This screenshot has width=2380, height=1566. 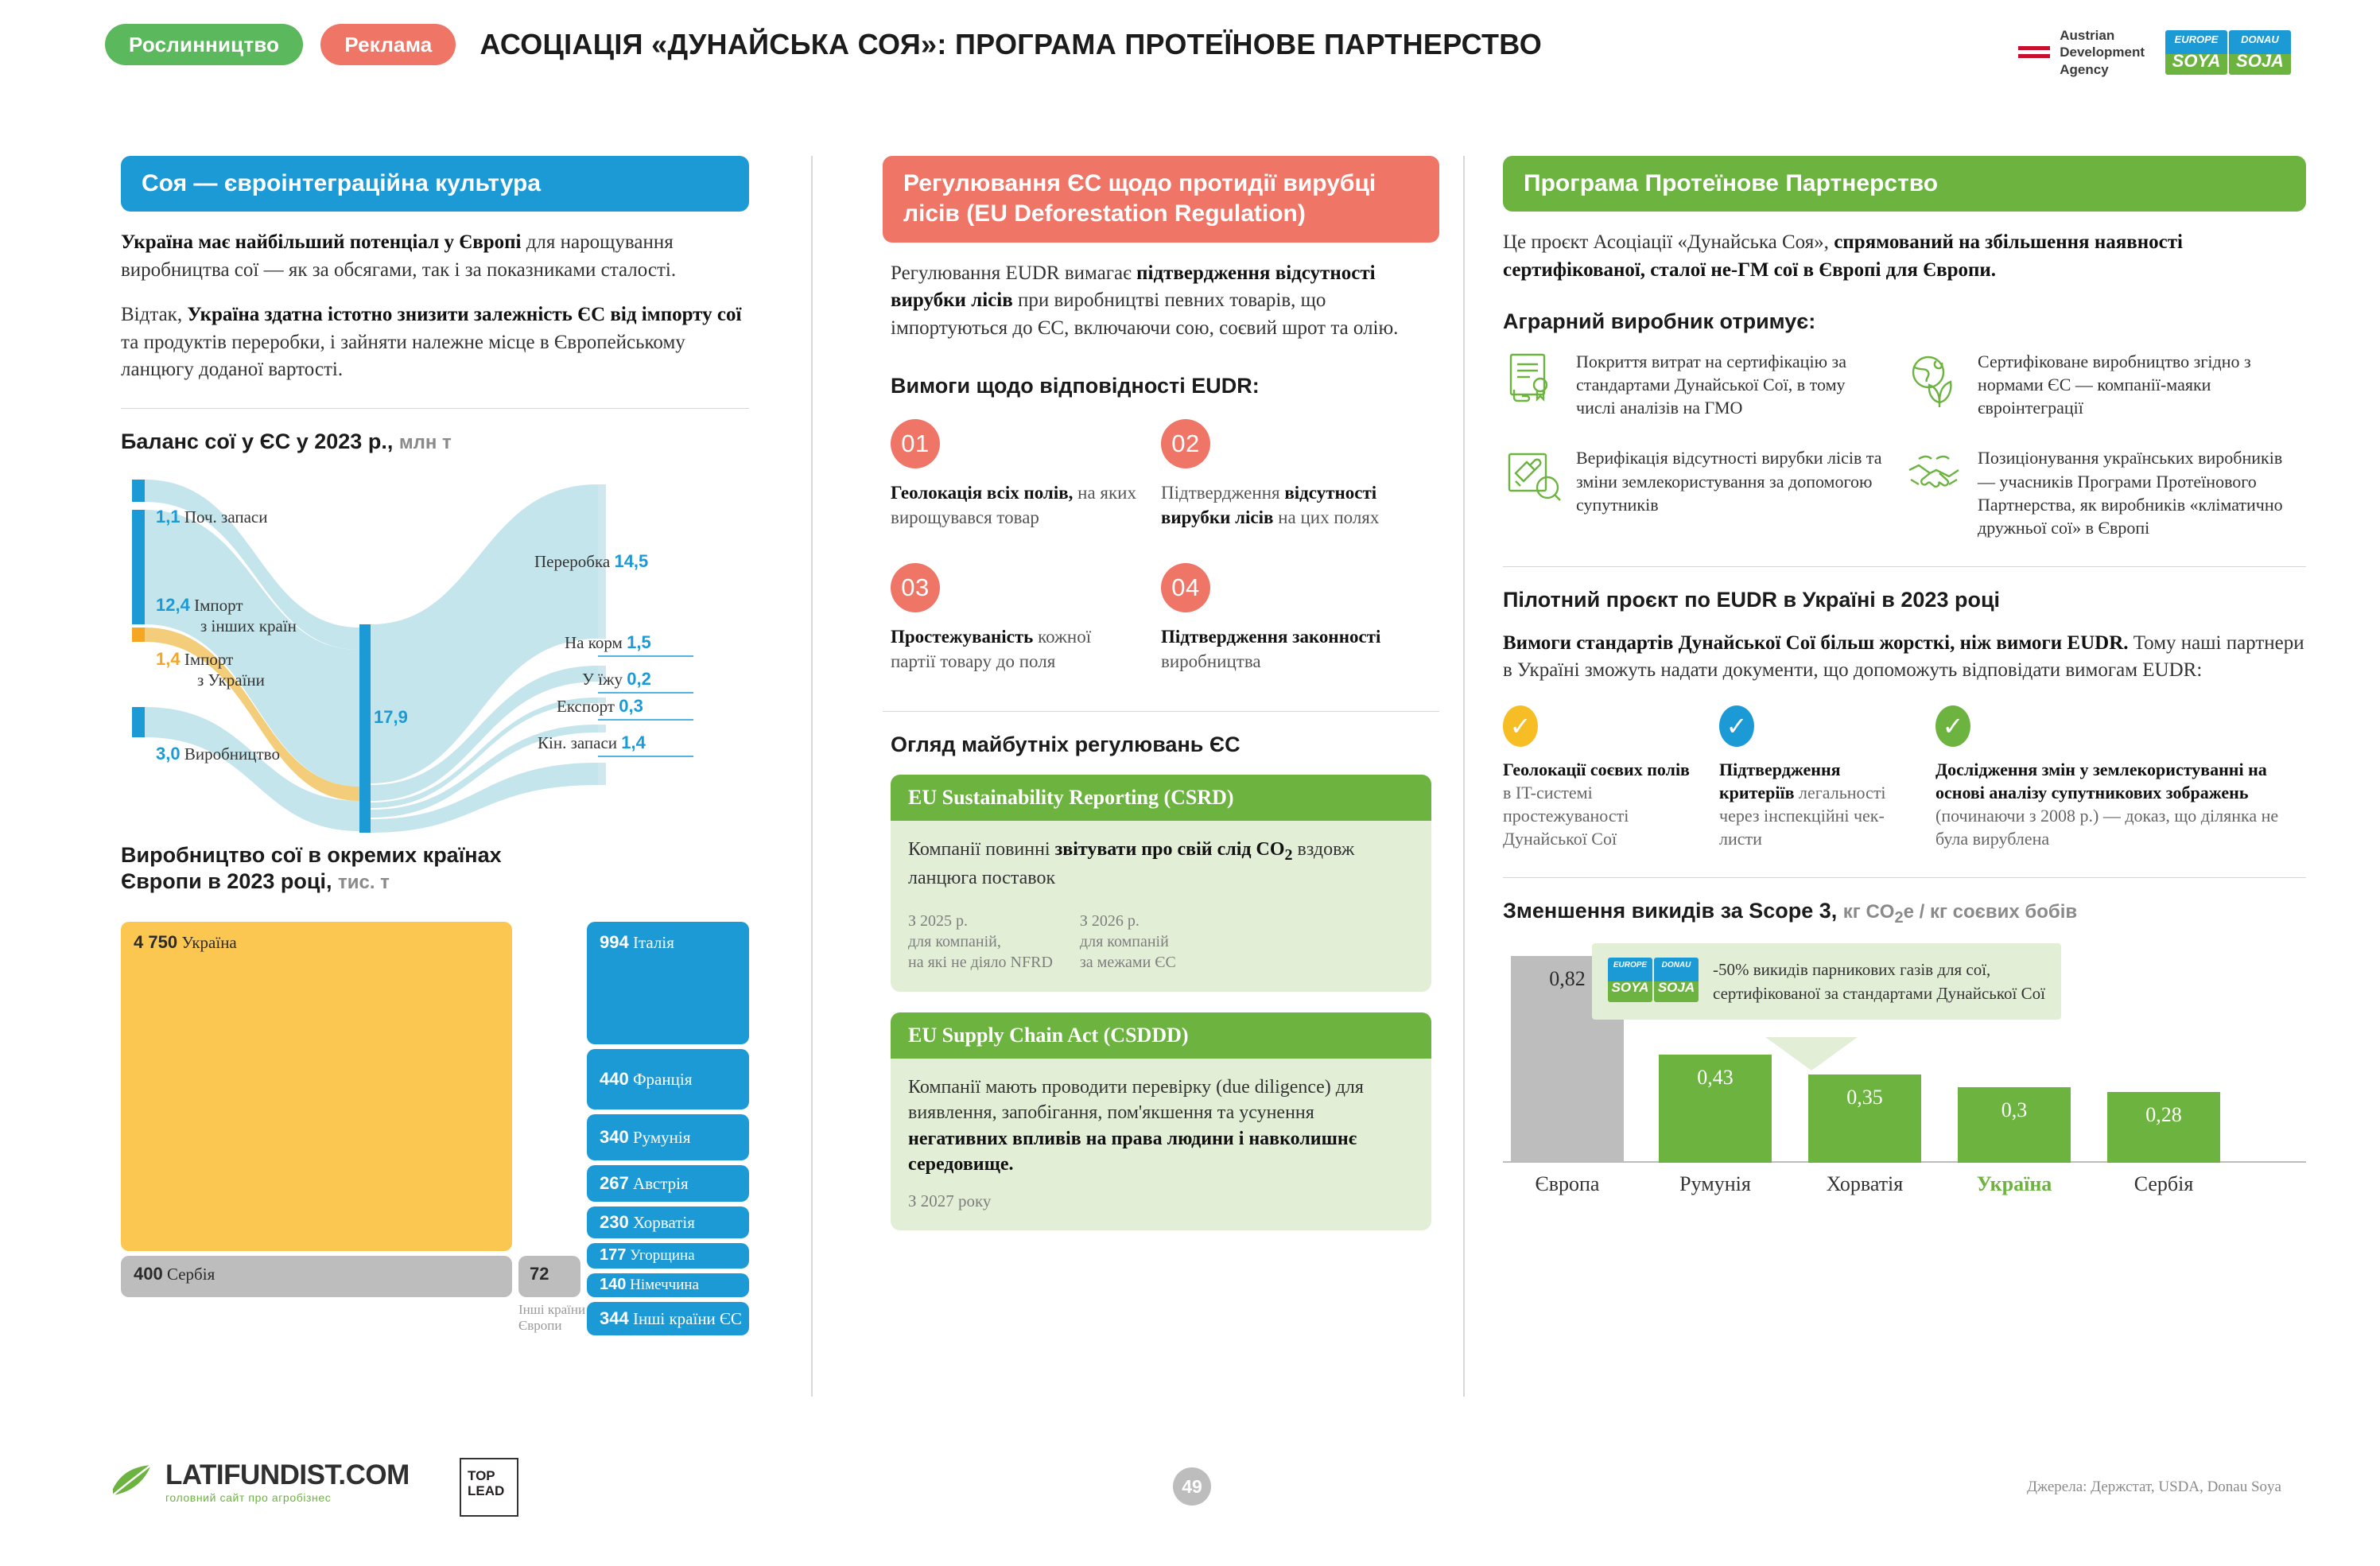 I want to click on treemap-tile-italy-label: 994 Італія, so click(x=668, y=942).